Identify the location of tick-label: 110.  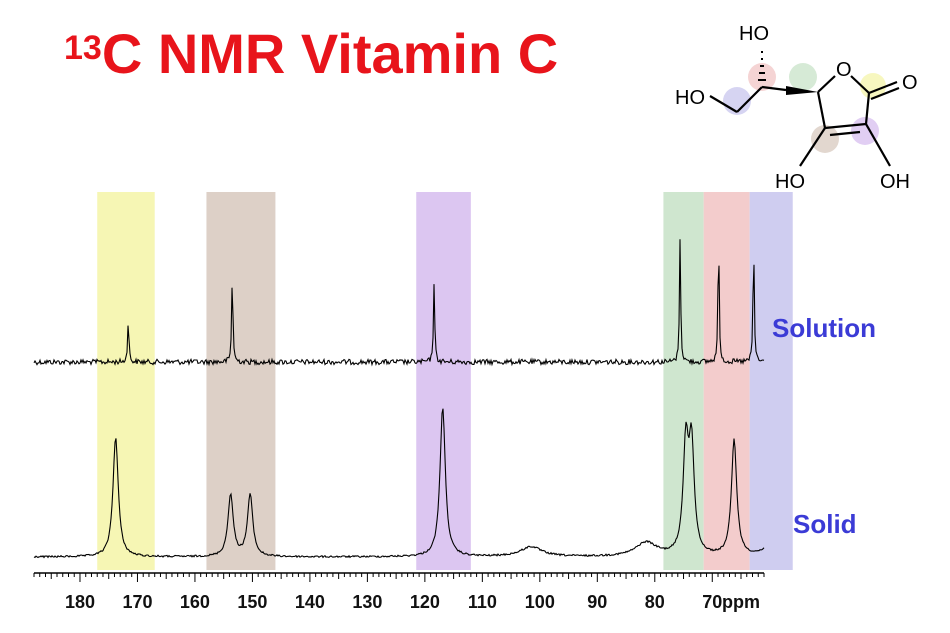
(482, 602).